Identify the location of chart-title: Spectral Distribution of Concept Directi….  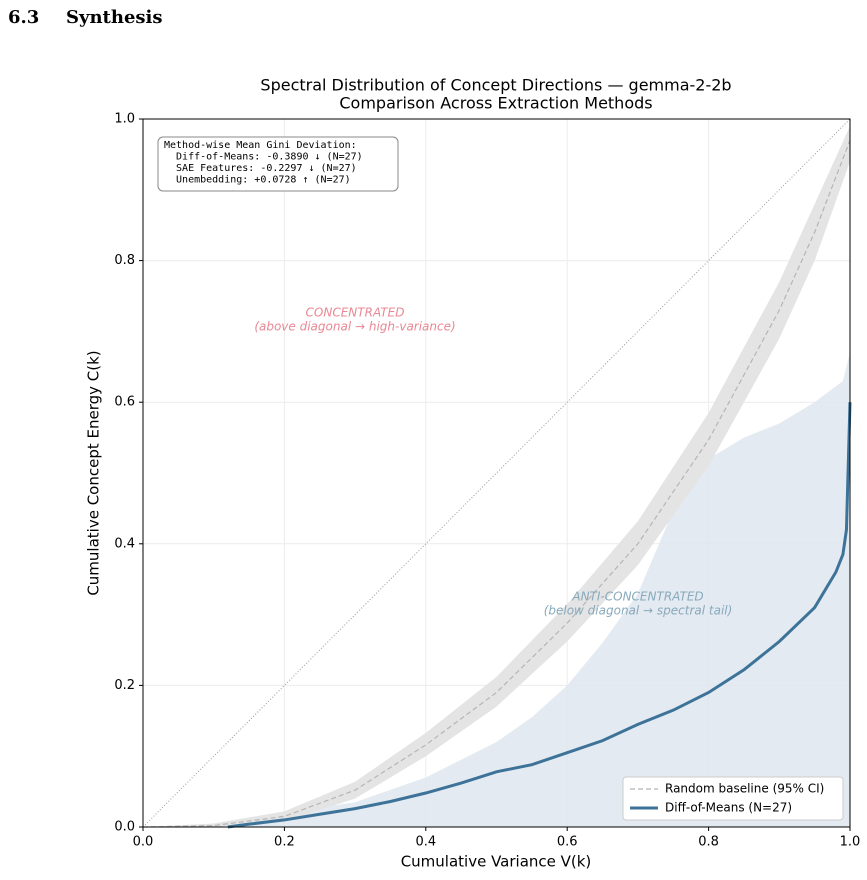
(495, 85).